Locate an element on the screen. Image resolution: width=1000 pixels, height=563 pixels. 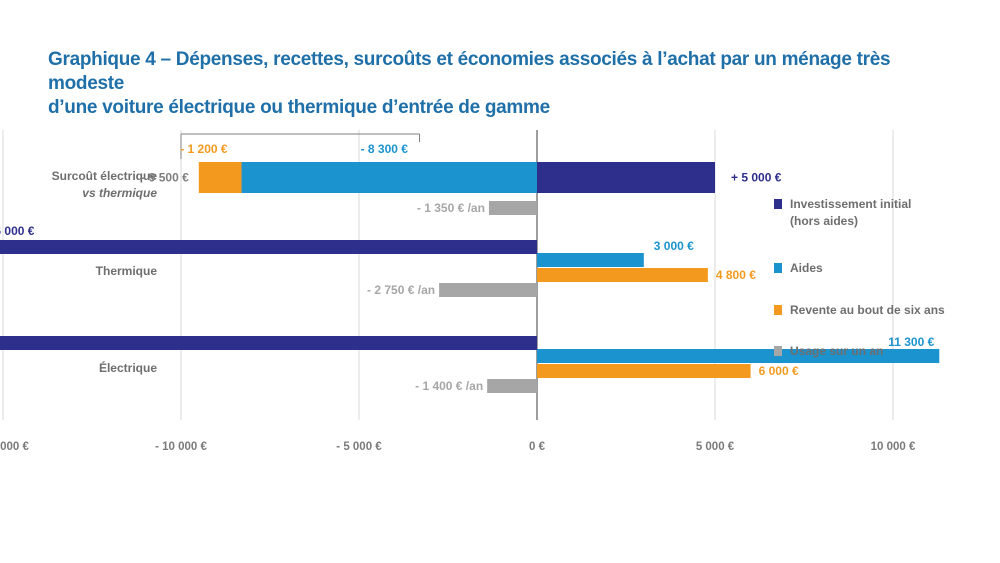
legend-label: Aides is located at coordinates (806, 268).